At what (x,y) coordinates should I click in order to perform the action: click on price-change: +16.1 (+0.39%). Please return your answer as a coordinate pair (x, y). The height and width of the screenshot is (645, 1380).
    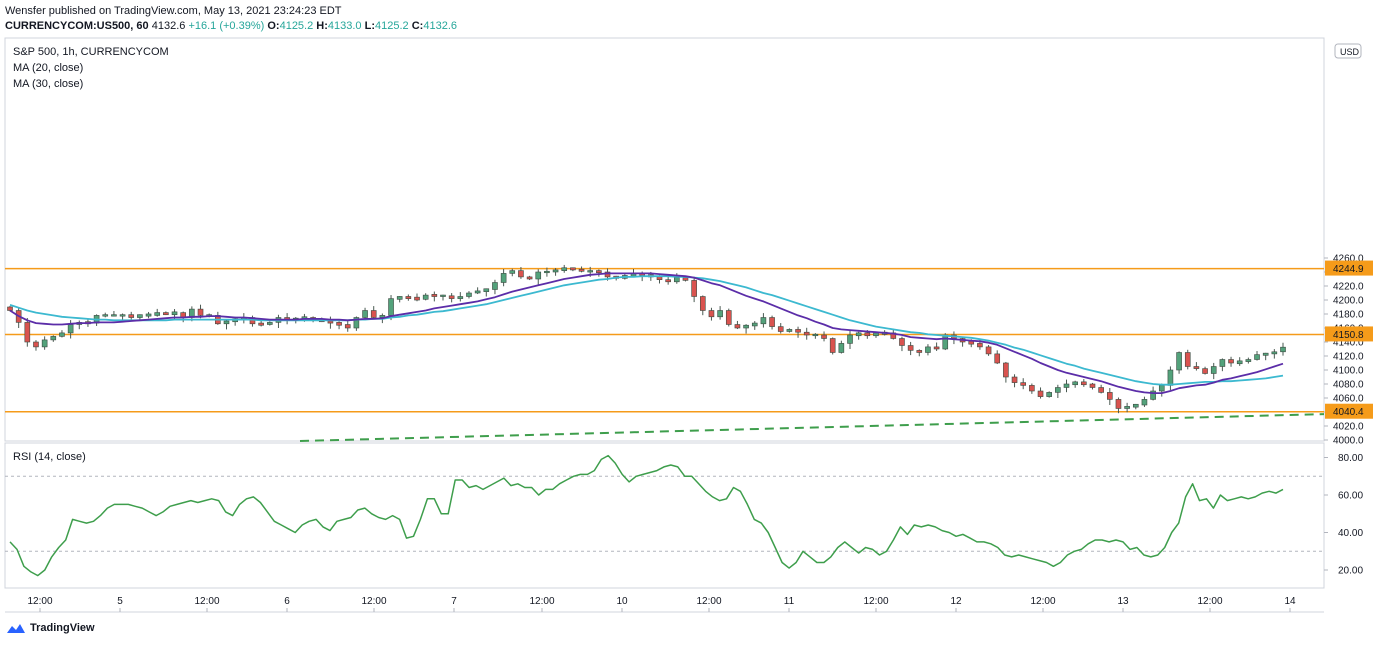
    Looking at the image, I should click on (226, 26).